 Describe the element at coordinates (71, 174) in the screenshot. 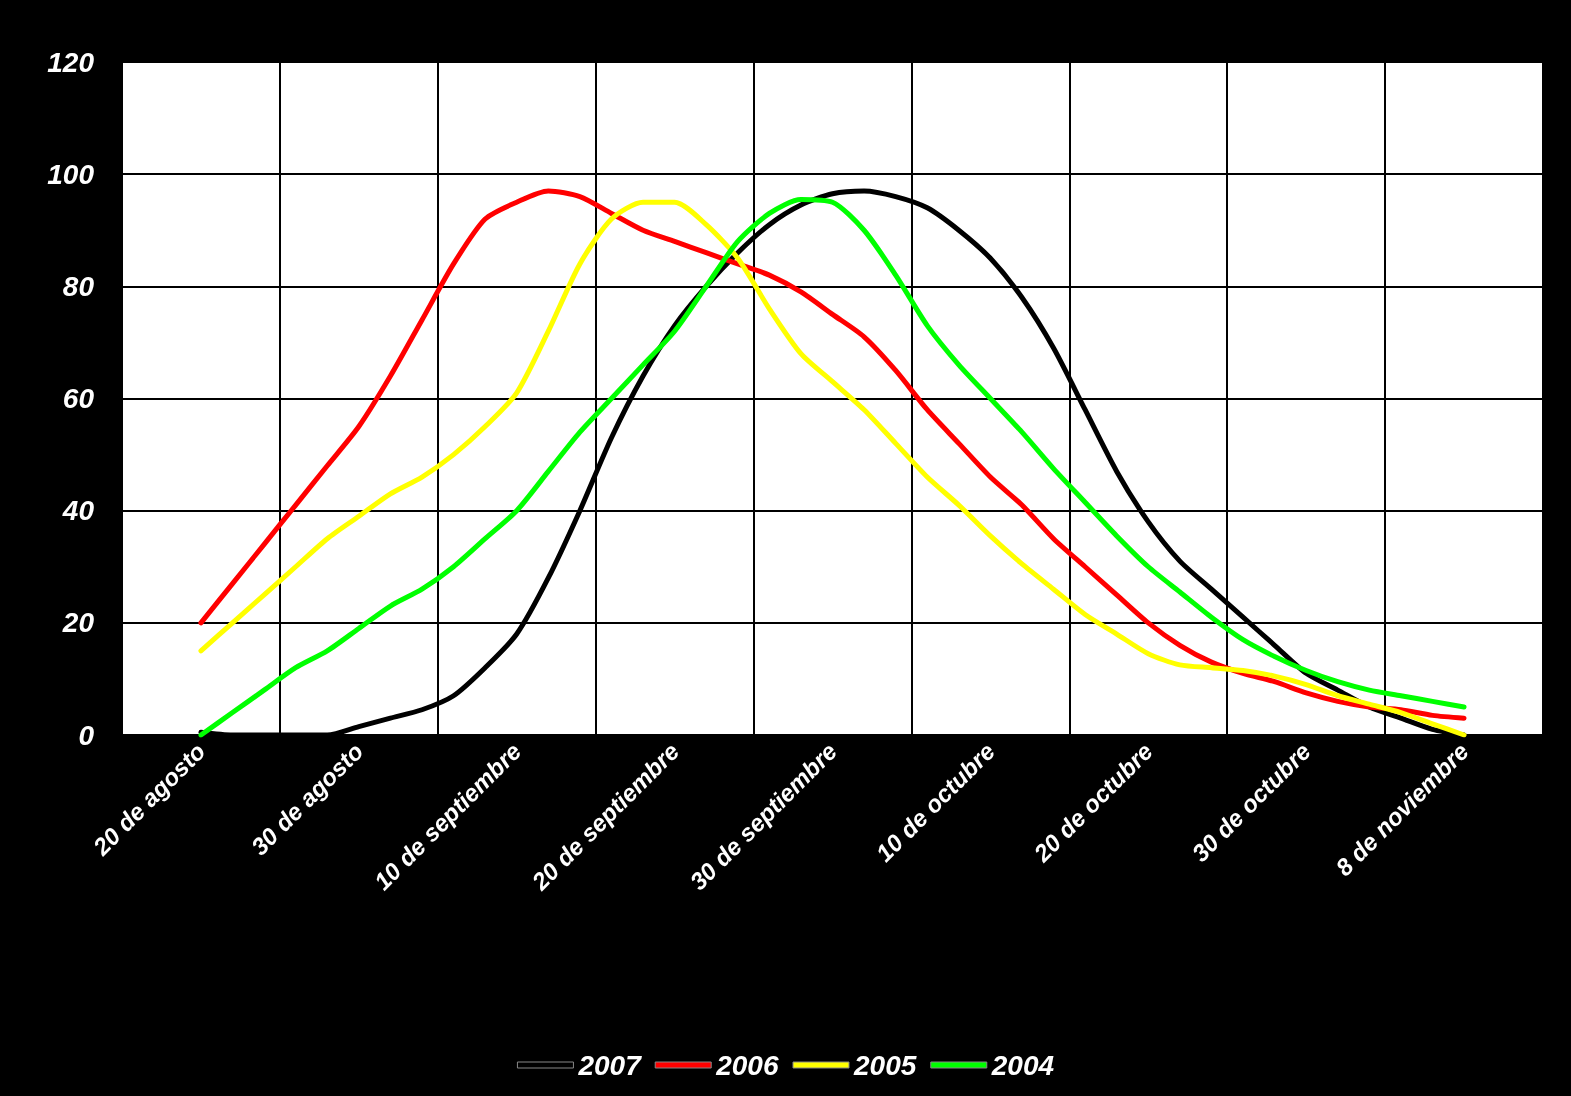

I see `y-tick-label: 100` at that location.